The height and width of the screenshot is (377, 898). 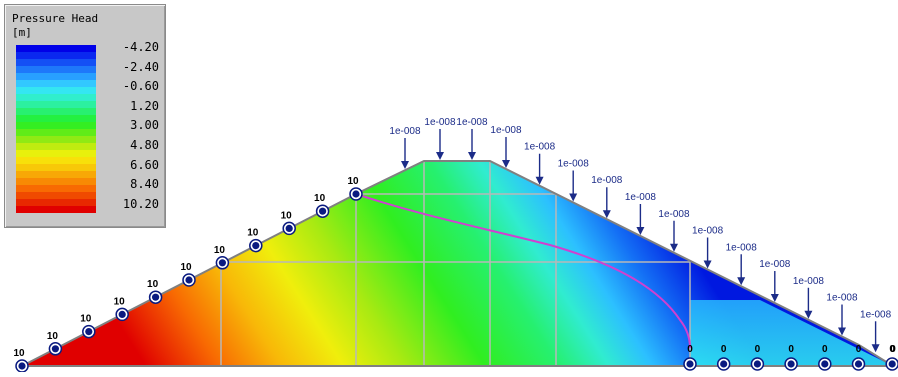 What do you see at coordinates (790, 357) in the screenshot?
I see `zero-boundary-markers: 0 0 0 0 0 0 00` at bounding box center [790, 357].